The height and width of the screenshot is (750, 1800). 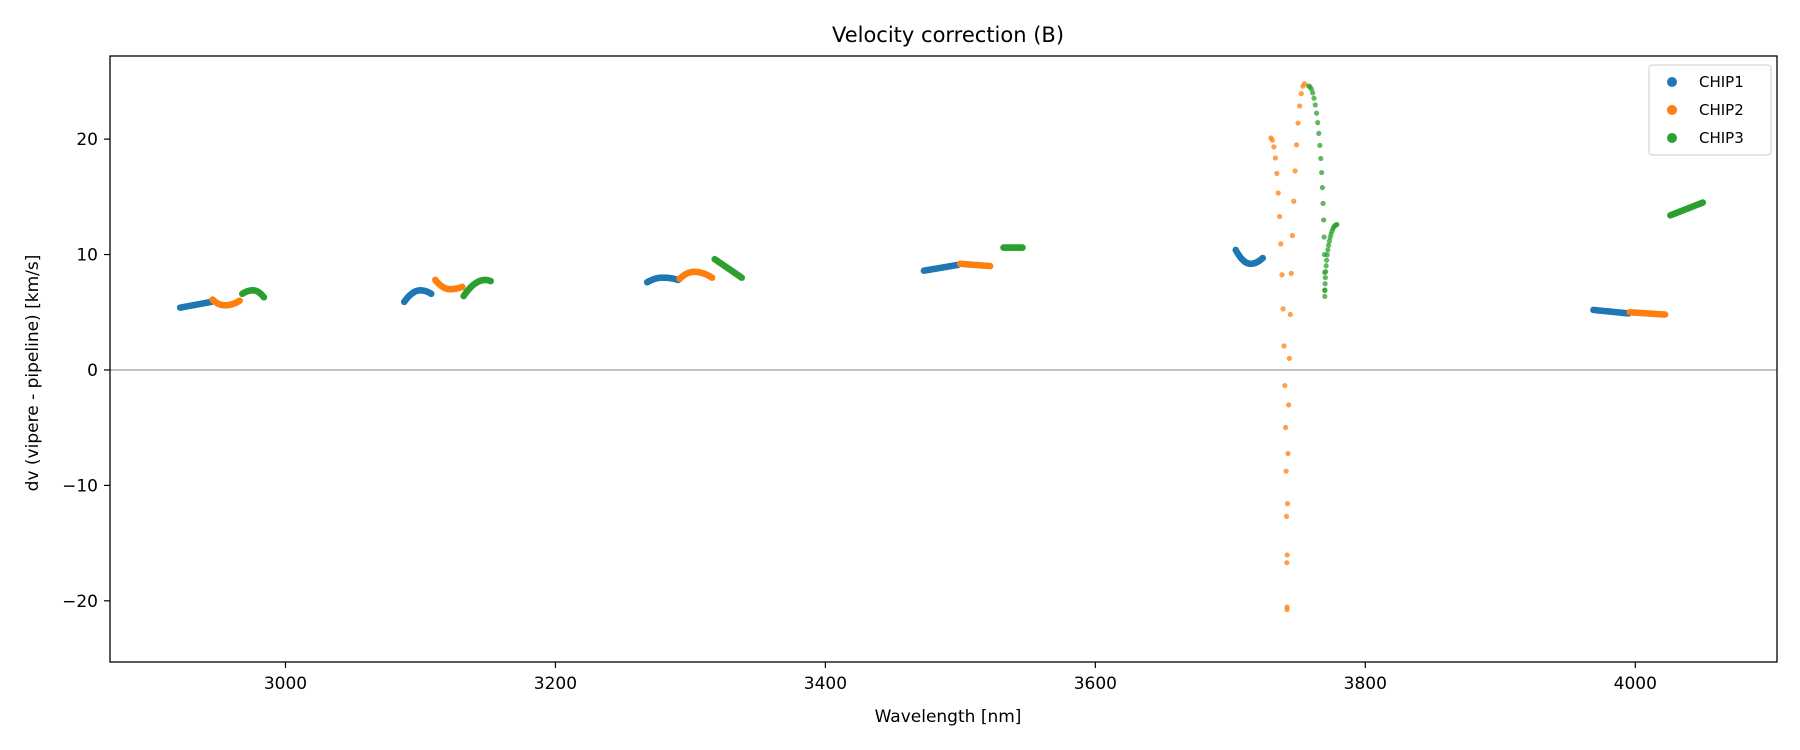 I want to click on chart-title: Velocity correction (B), so click(x=948, y=35).